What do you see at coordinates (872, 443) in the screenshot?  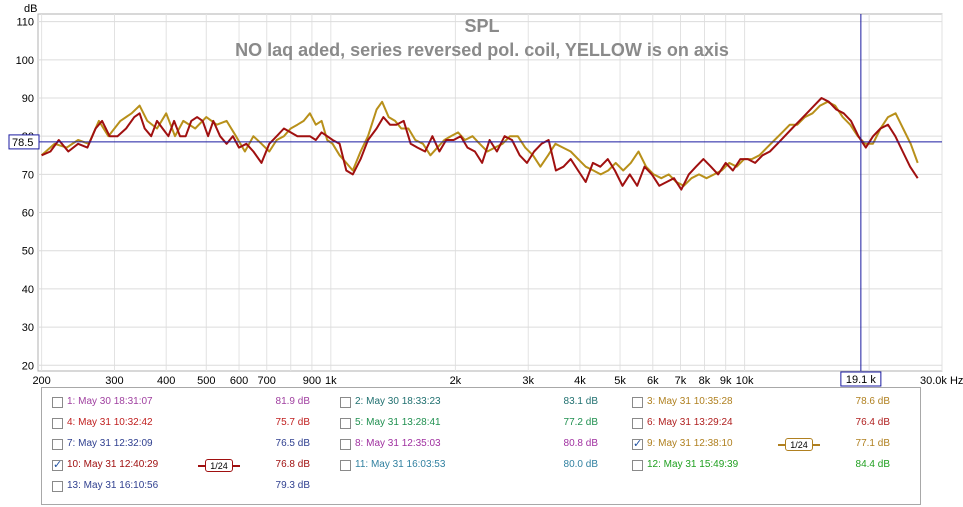 I see `legend-value: 77.1 dB` at bounding box center [872, 443].